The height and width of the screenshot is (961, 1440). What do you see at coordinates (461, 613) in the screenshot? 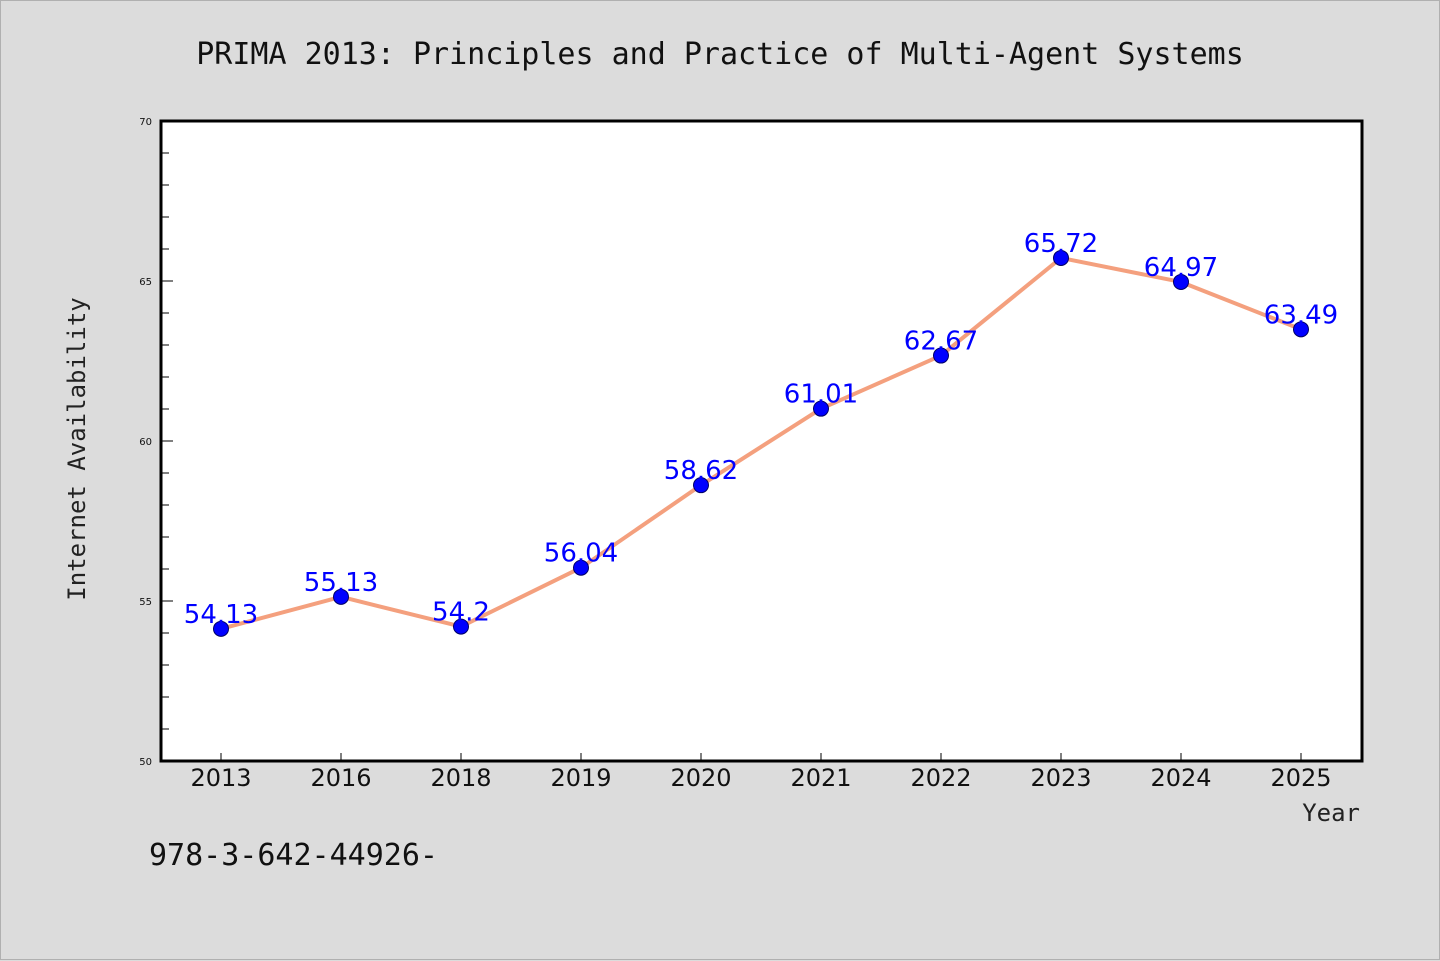
I see `data-label: 54.2` at bounding box center [461, 613].